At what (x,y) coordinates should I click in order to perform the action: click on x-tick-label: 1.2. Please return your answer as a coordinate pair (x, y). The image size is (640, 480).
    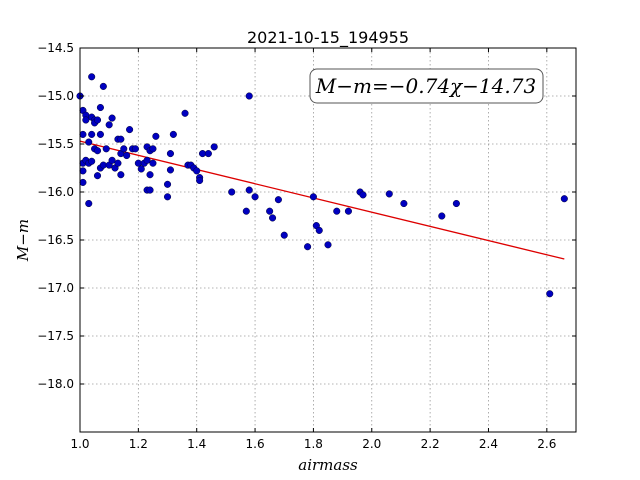
    Looking at the image, I should click on (138, 444).